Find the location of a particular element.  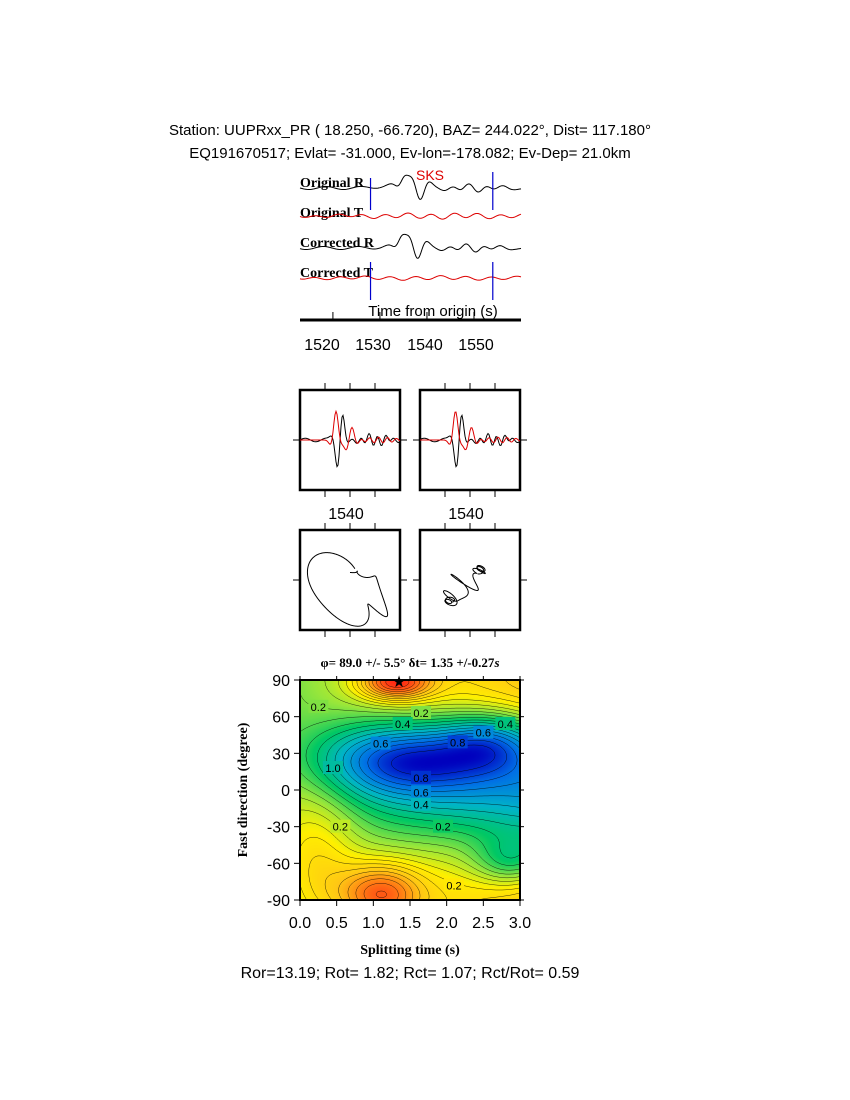

splitting-result-title: φ= 89.0 +/- 5.5° δt= 1.35 +/-0.27s is located at coordinates (410, 662).